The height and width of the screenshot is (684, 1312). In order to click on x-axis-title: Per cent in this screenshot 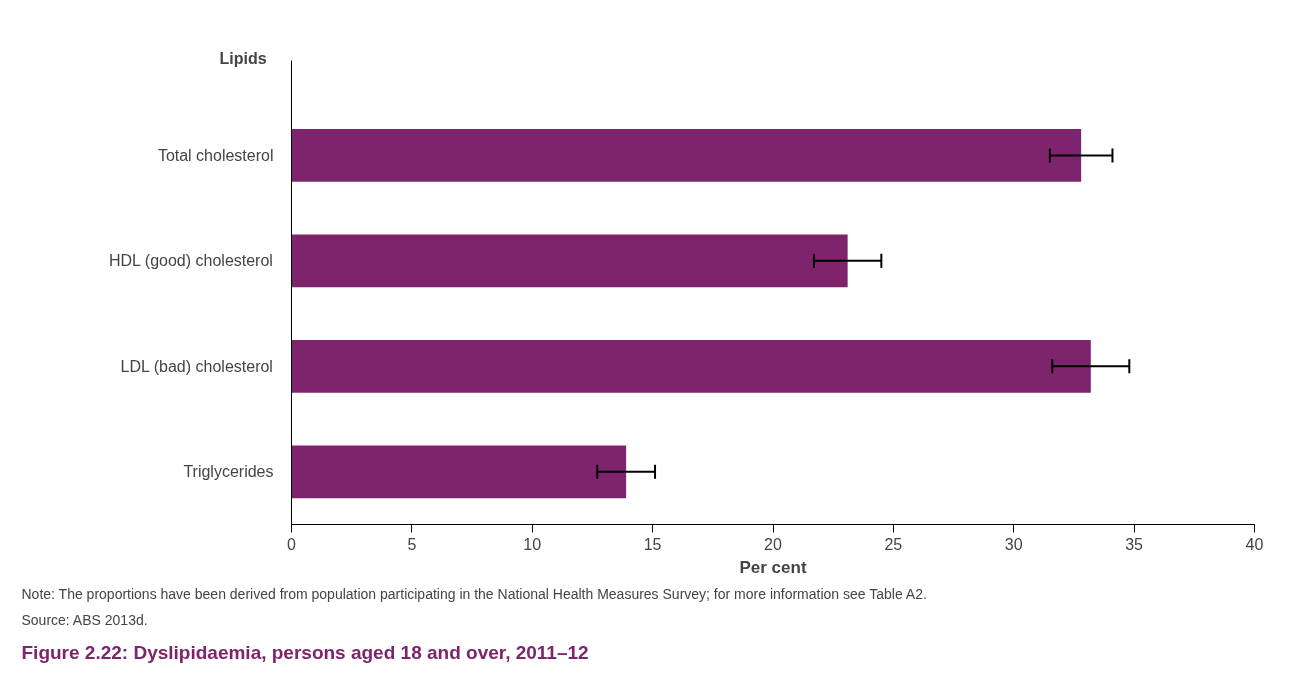, I will do `click(773, 567)`.